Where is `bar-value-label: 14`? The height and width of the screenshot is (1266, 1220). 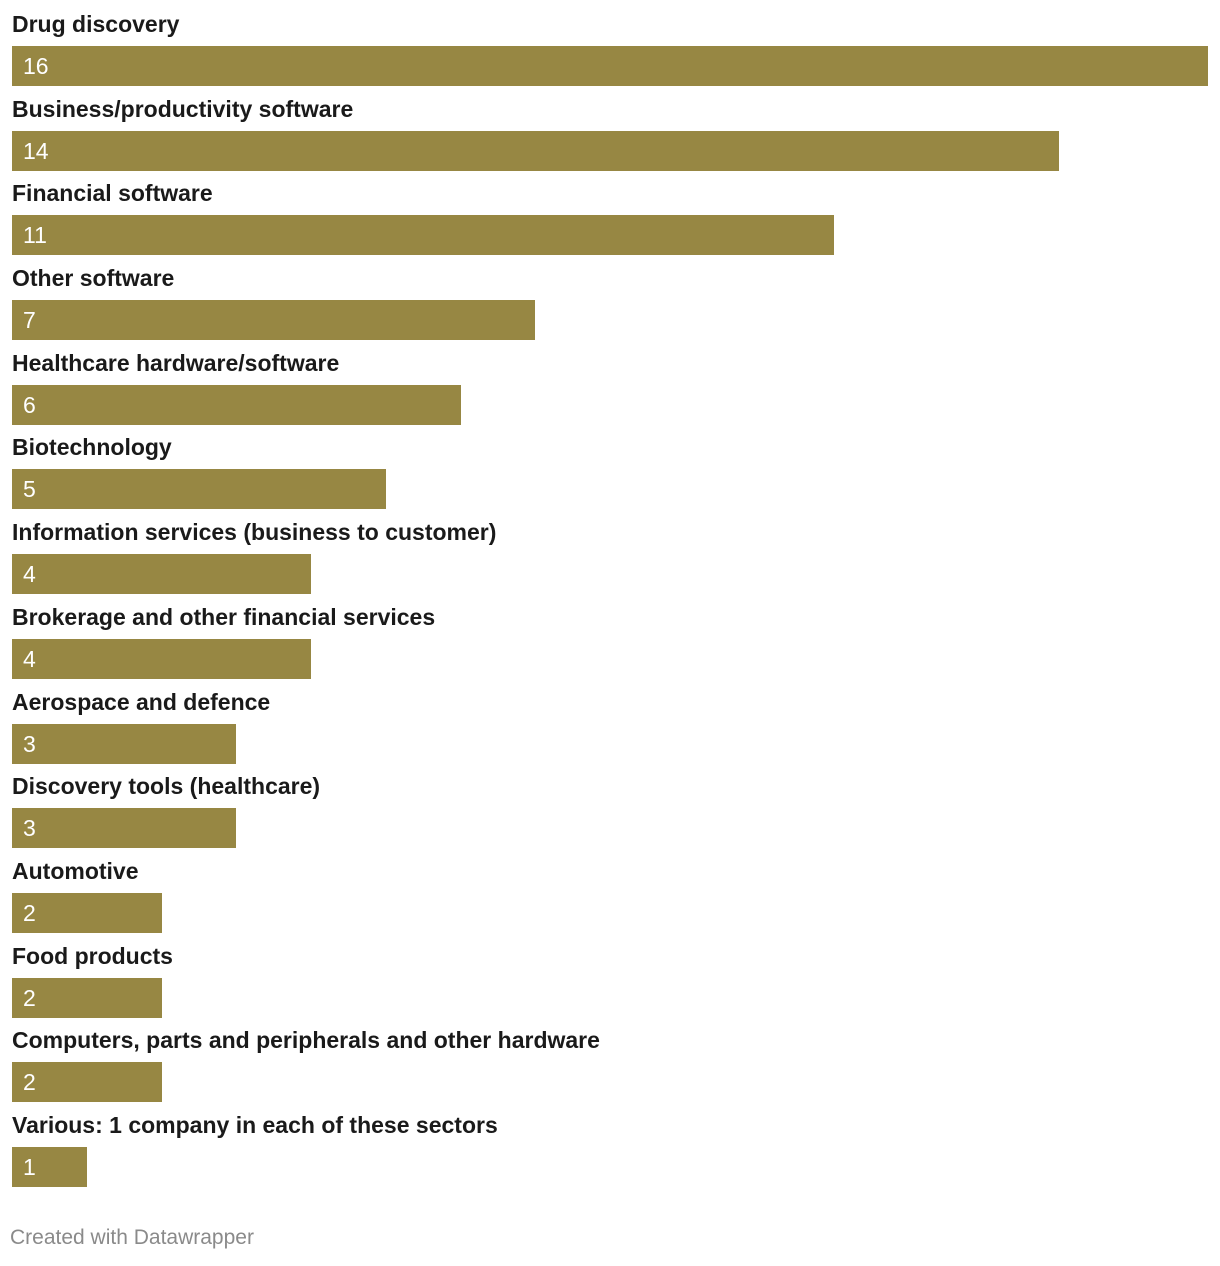
bar-value-label: 14 is located at coordinates (36, 150).